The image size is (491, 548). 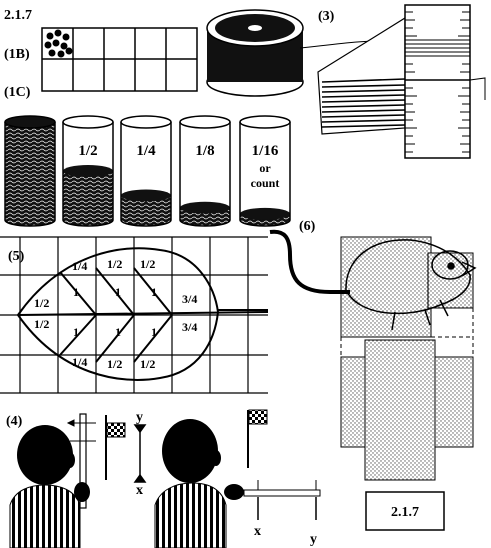 I want to click on panel-label-4: (4), so click(x=14, y=421).